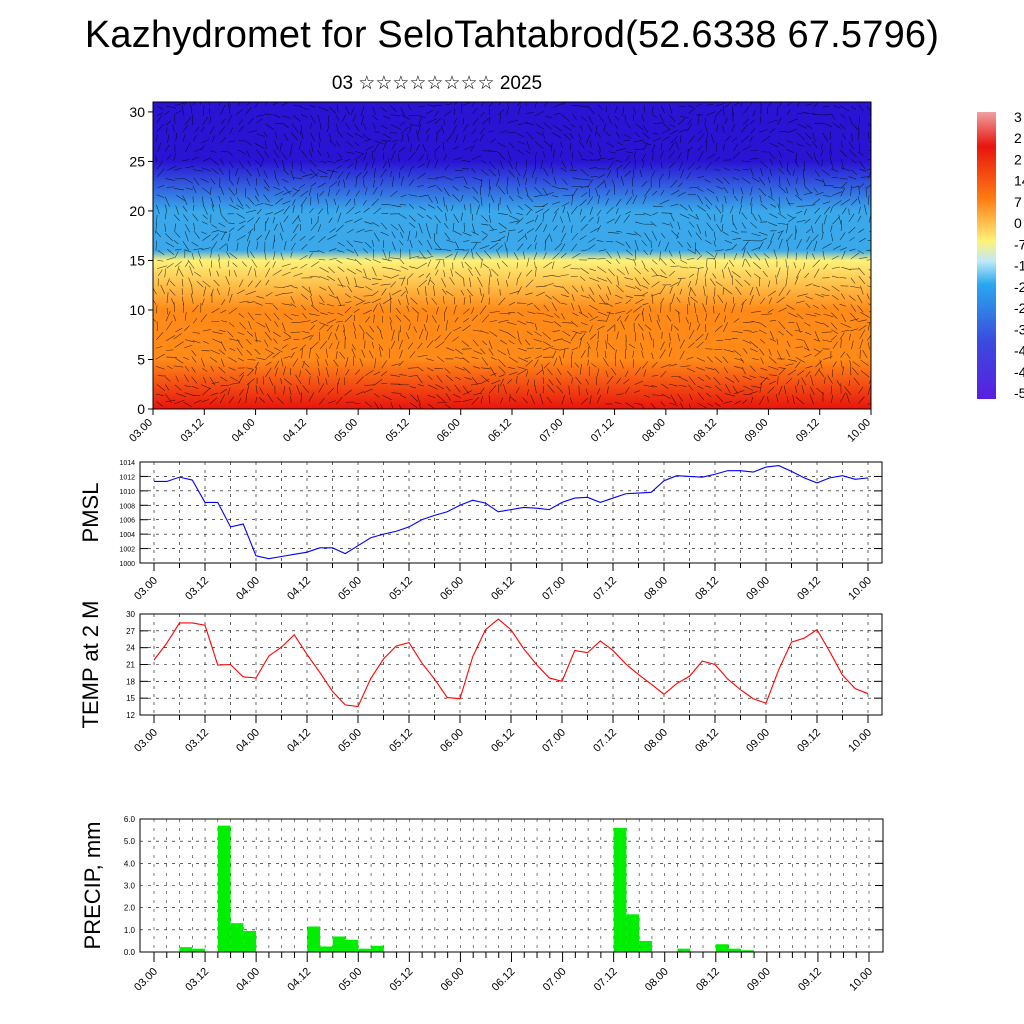 The image size is (1024, 1024). I want to click on x-tick-label: 05.00, so click(350, 589).